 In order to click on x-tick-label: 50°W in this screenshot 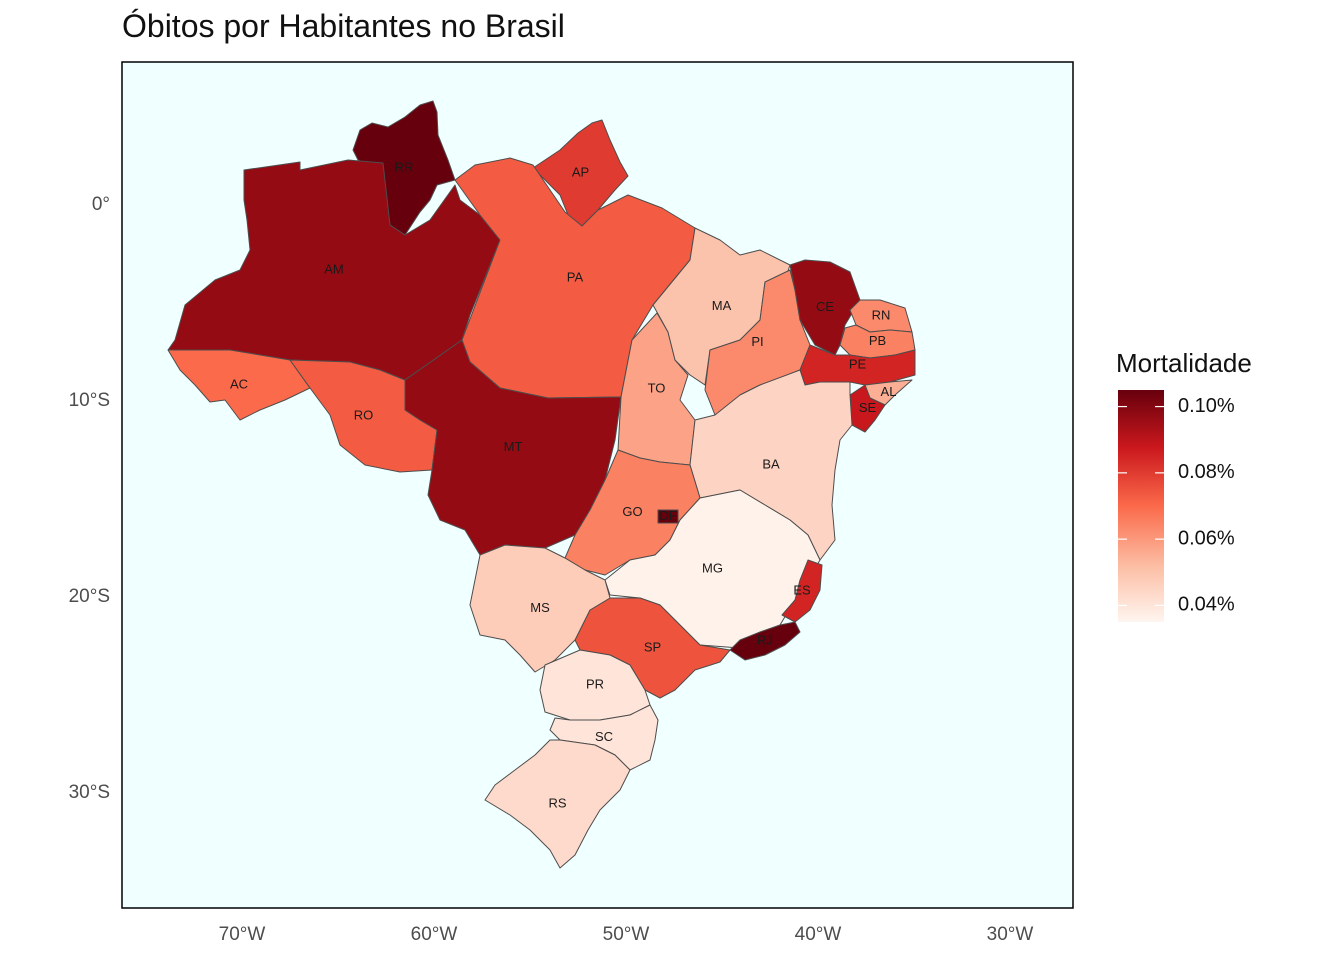, I will do `click(626, 934)`.